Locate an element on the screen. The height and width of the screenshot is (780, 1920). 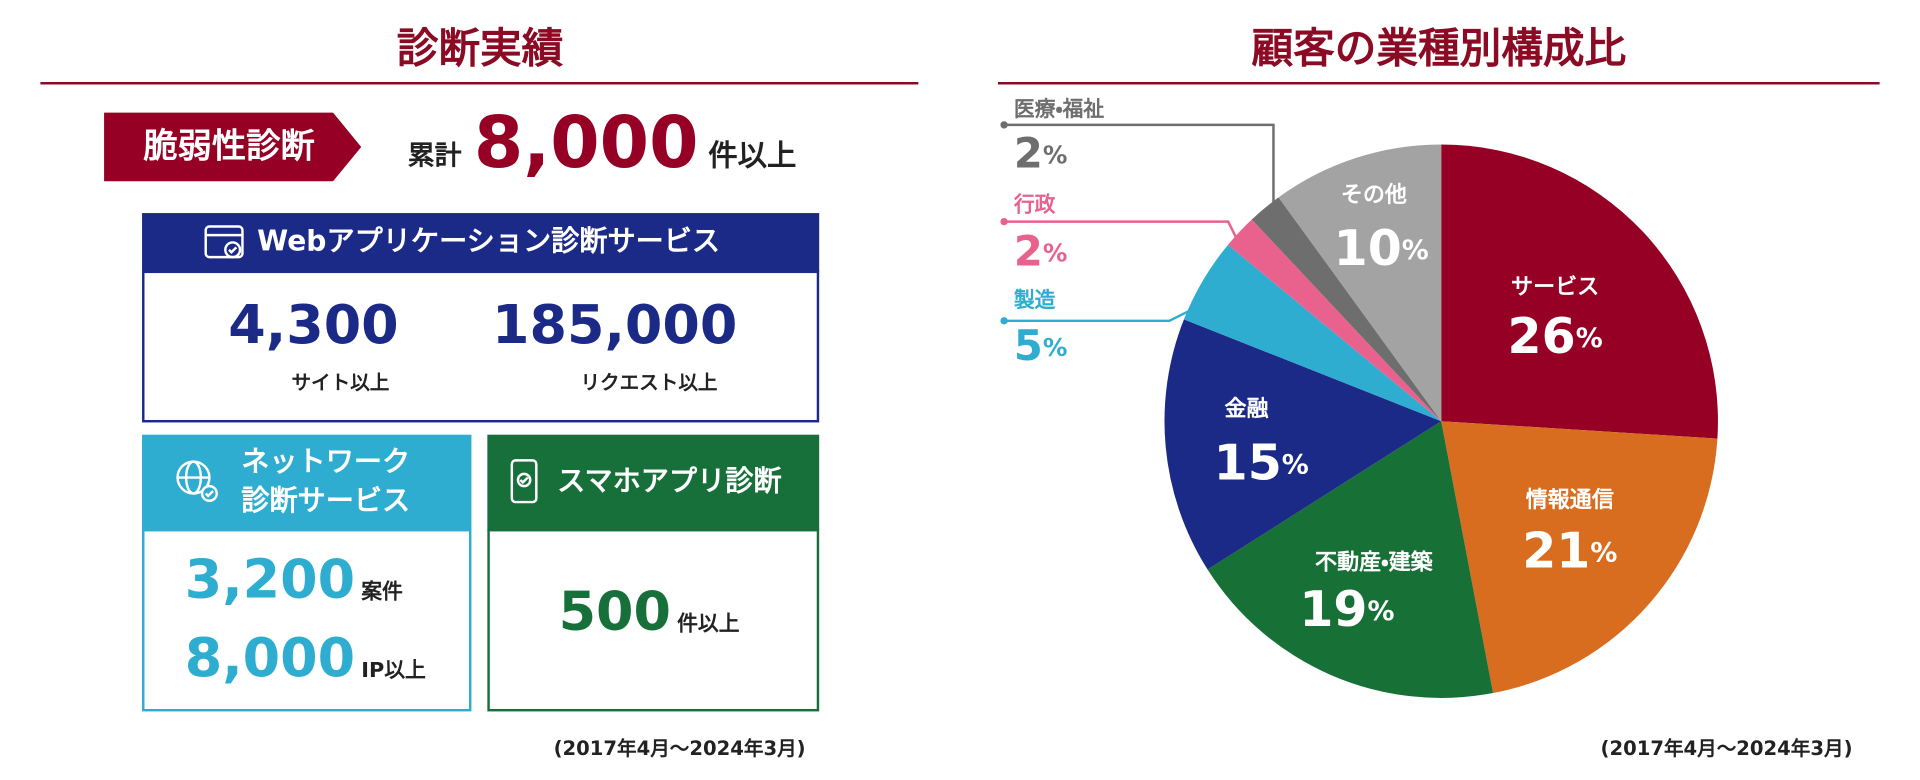
mobile-header is located at coordinates (653, 482).